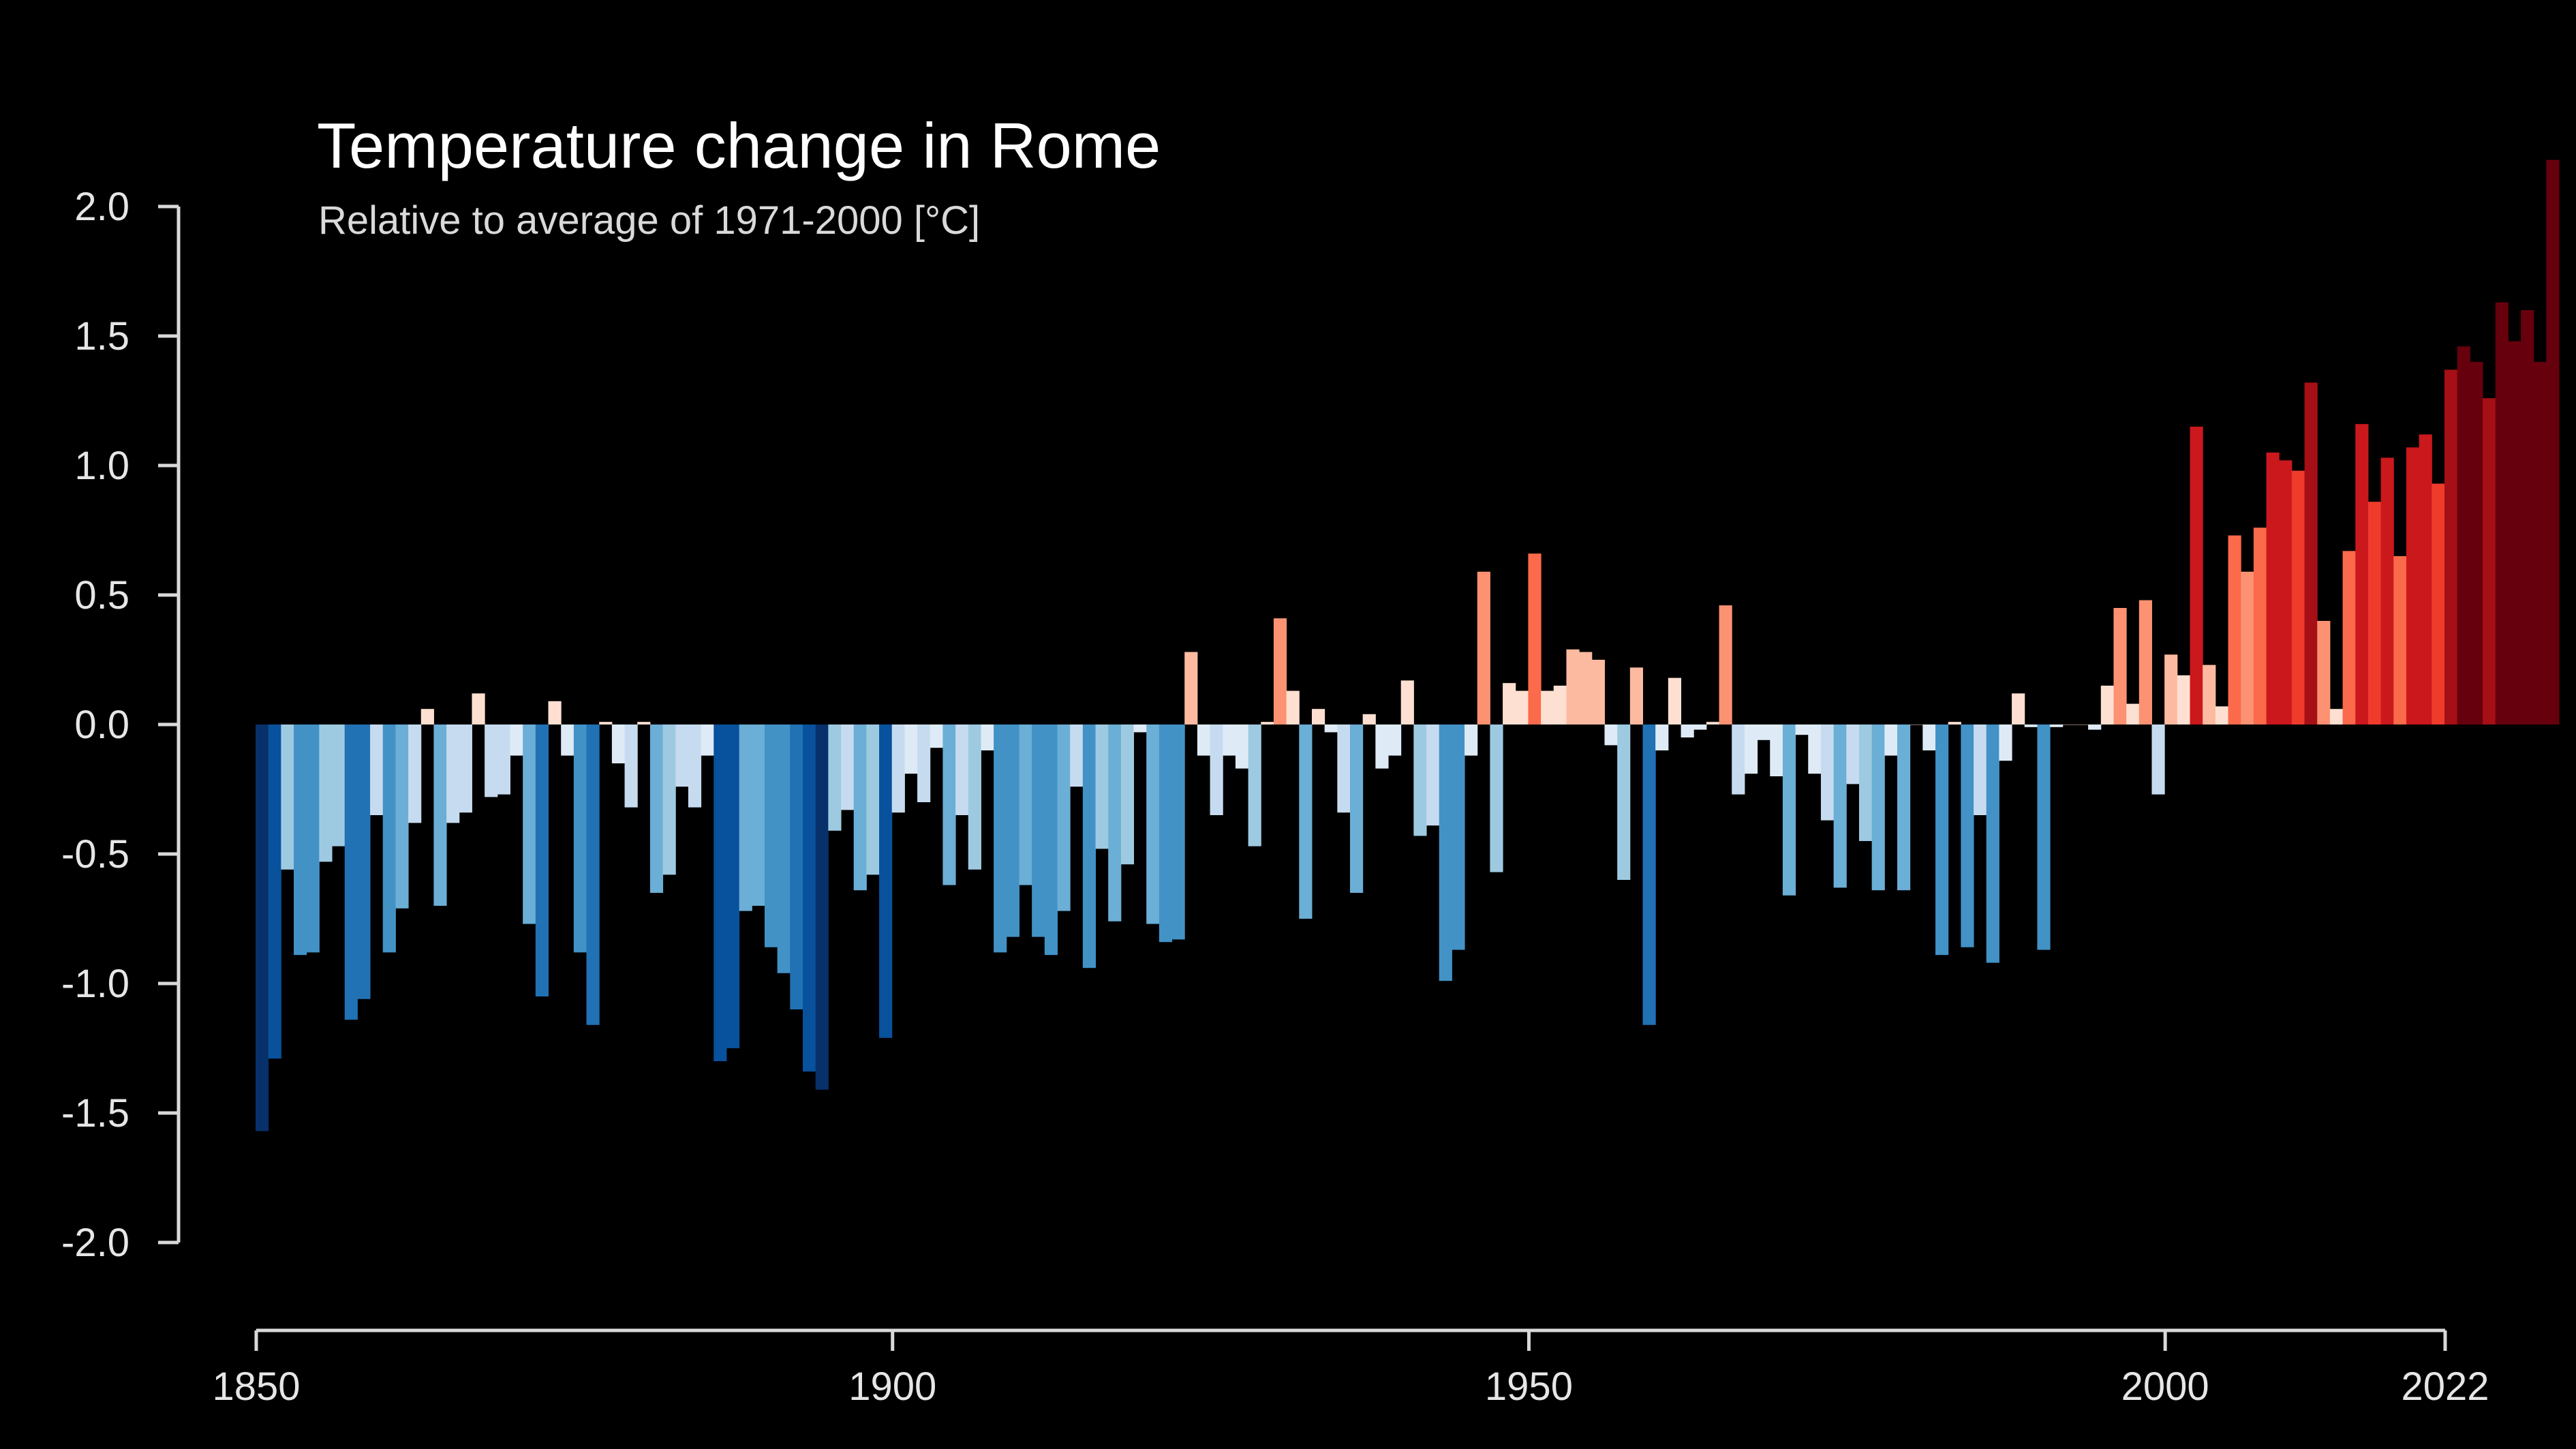  Describe the element at coordinates (1573, 686) in the screenshot. I see `bar-1953` at that location.